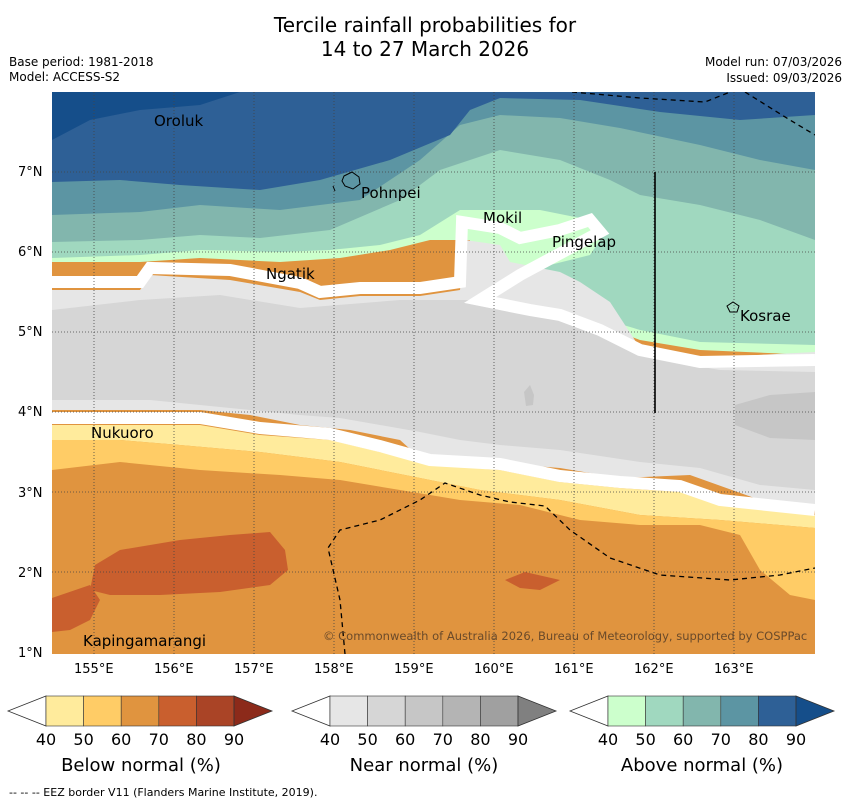 This screenshot has width=850, height=804. Describe the element at coordinates (179, 121) in the screenshot. I see `place-oroluk: Oroluk` at that location.